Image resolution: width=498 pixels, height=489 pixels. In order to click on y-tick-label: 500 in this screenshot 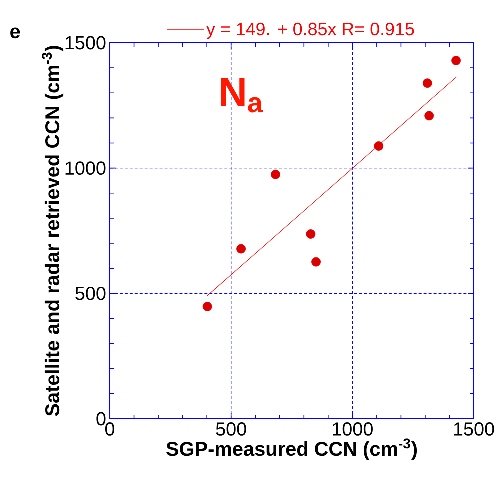, I will do `click(91, 293)`.